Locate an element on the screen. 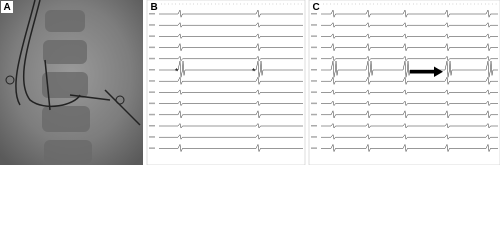 The height and width of the screenshot is (240, 500). panel-label: A is located at coordinates (7, 7).